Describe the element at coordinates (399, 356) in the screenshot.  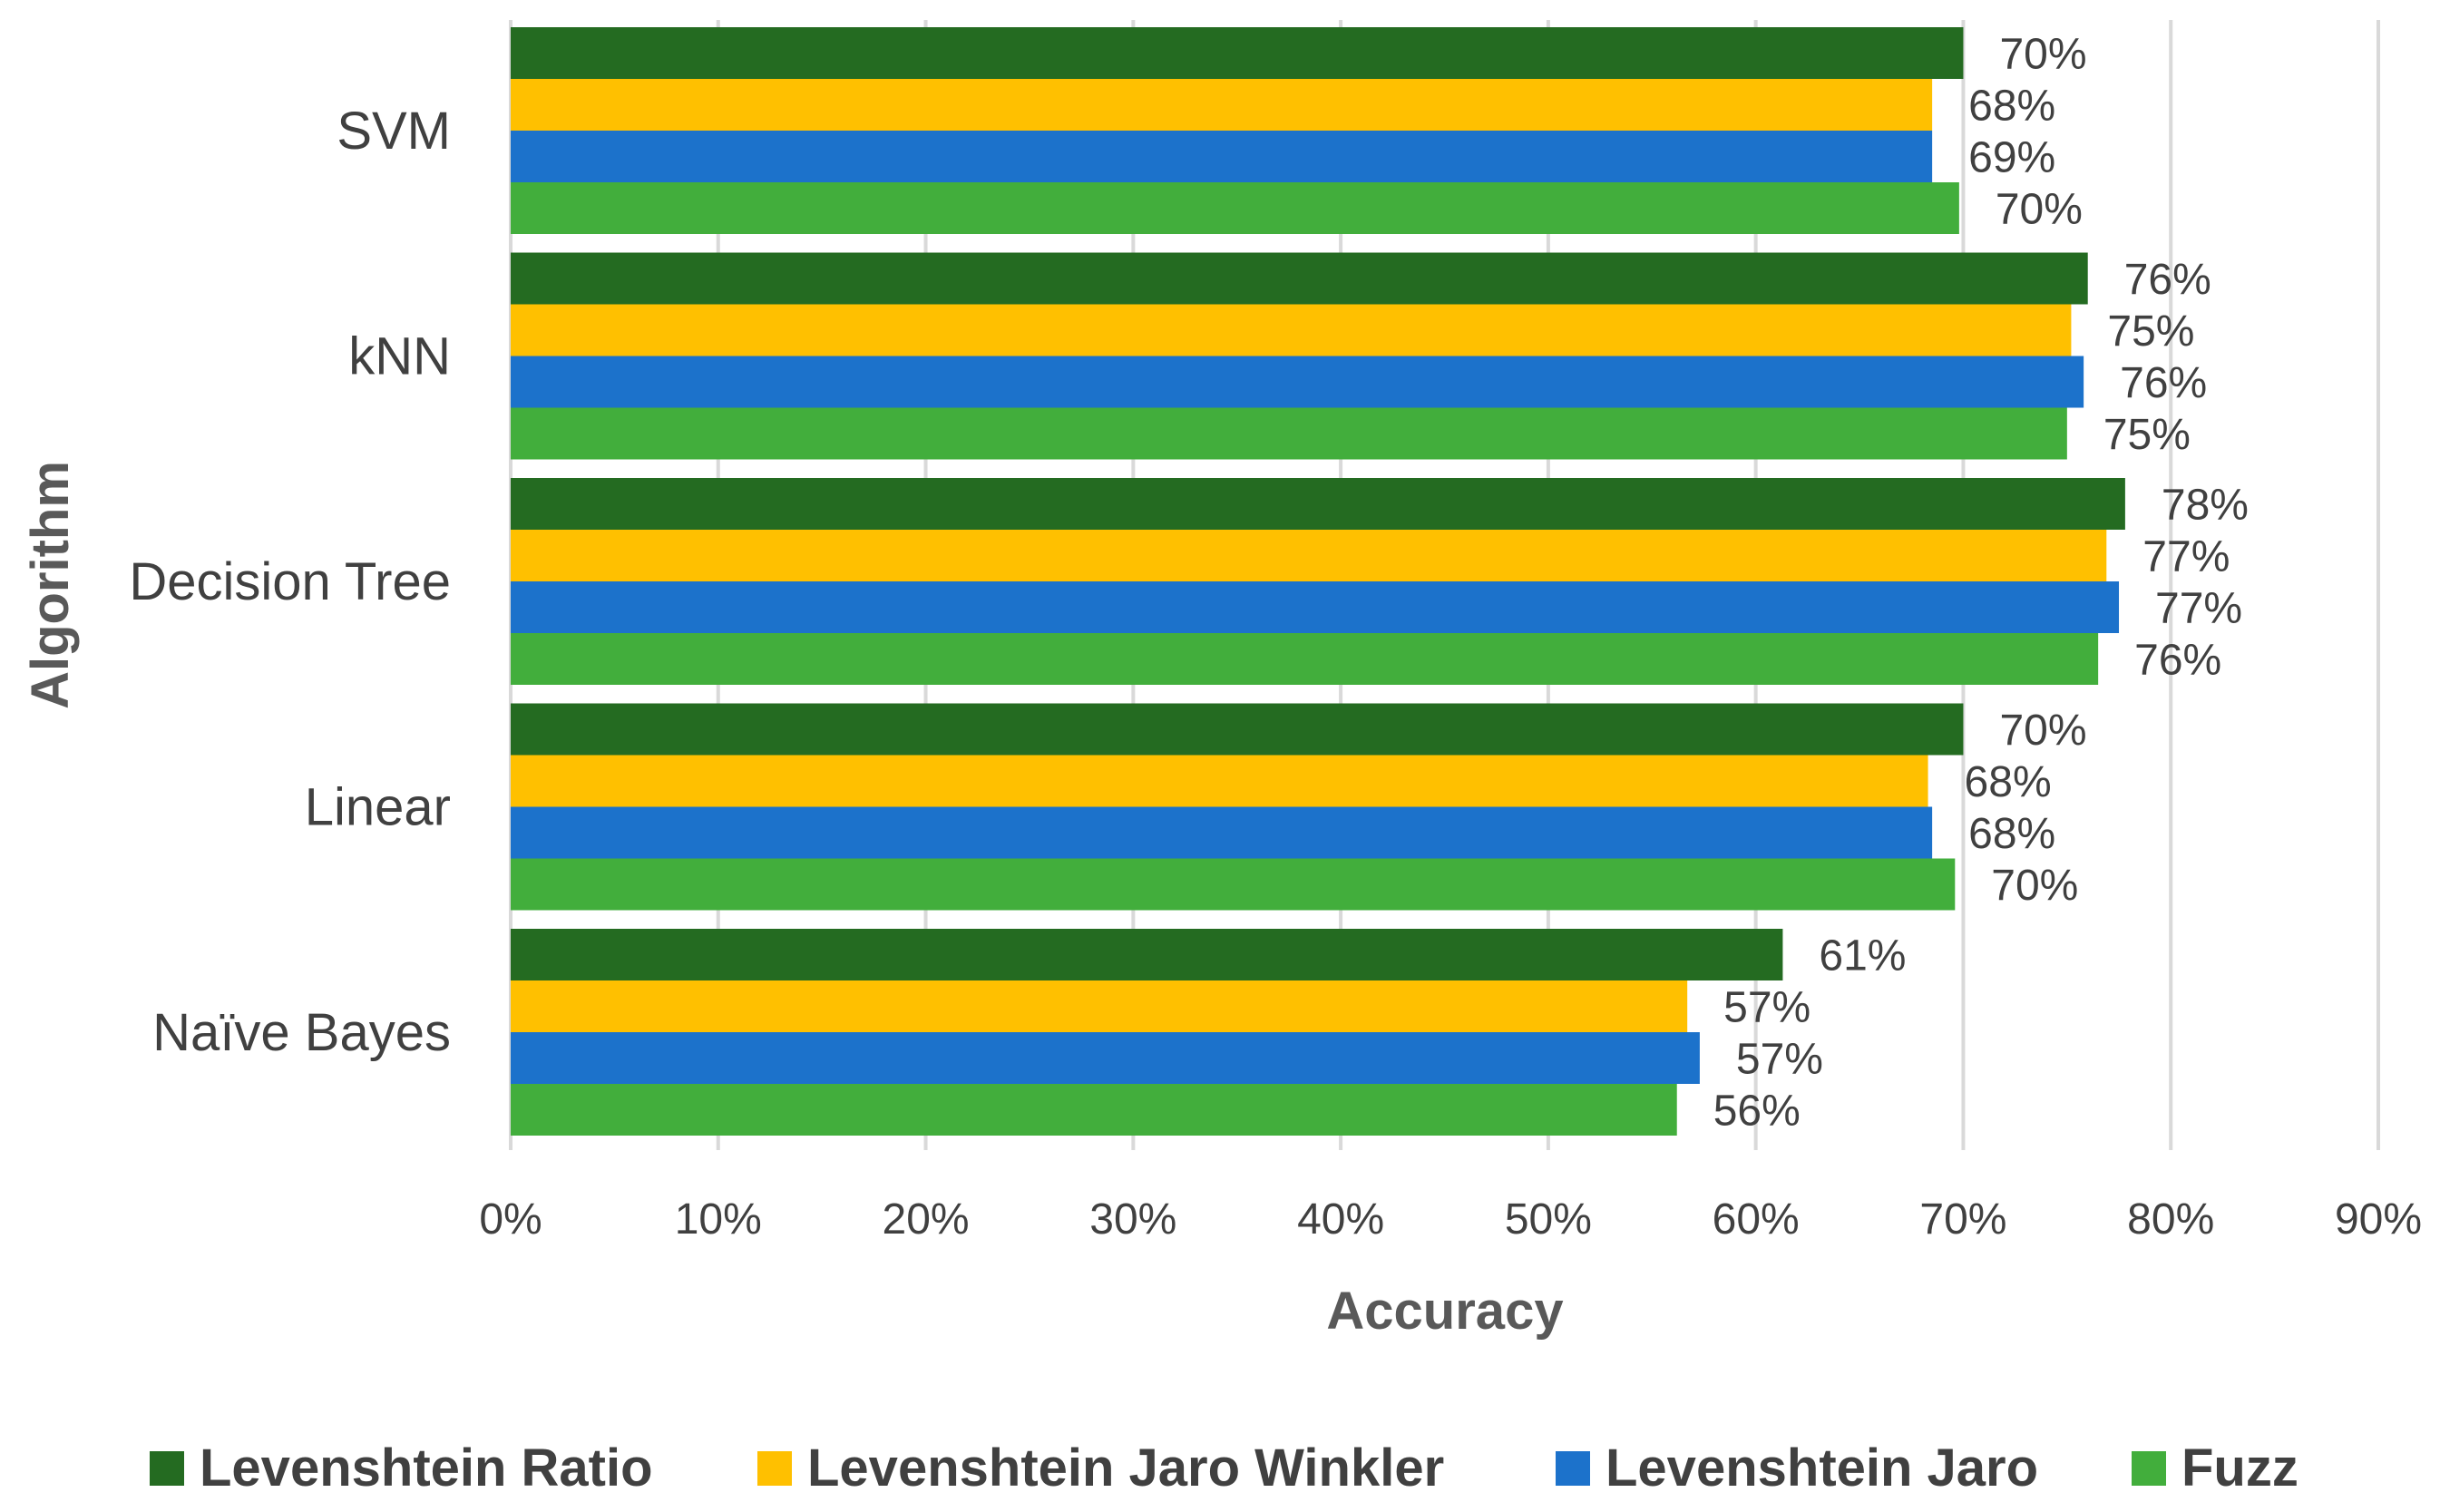
I see `category-label: kNN` at that location.